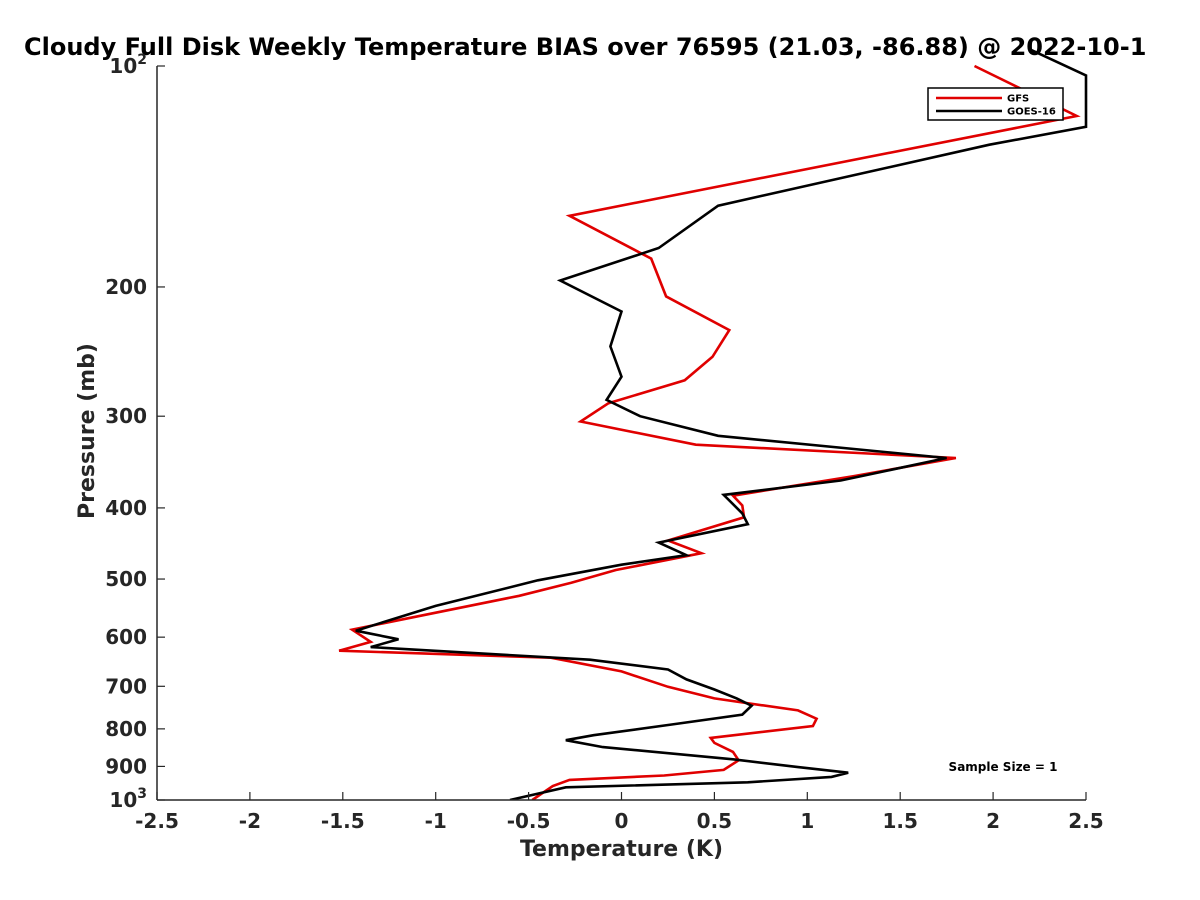 The height and width of the screenshot is (900, 1200). What do you see at coordinates (1003, 767) in the screenshot?
I see `sample-size-annotation: Sample Size = 1` at bounding box center [1003, 767].